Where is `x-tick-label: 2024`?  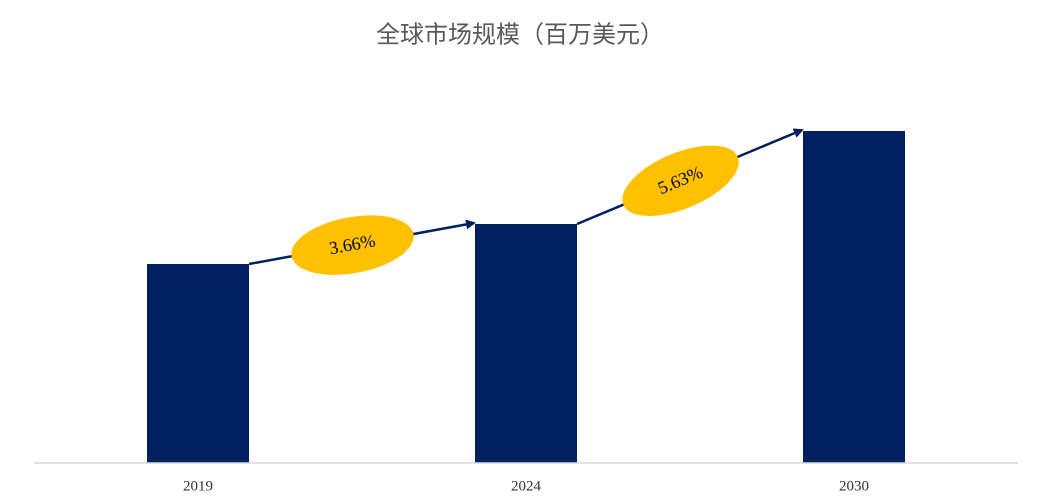 x-tick-label: 2024 is located at coordinates (526, 486).